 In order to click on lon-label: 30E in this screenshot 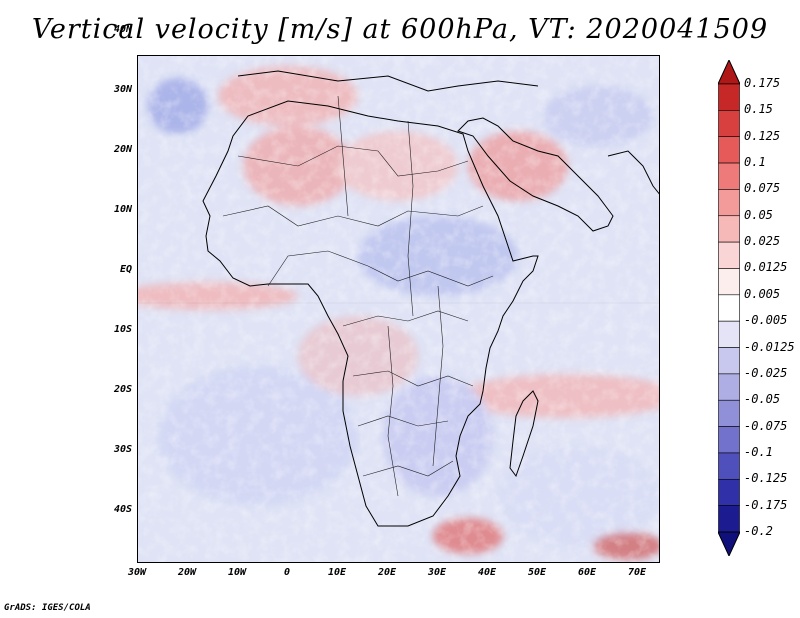, I will do `click(437, 572)`.